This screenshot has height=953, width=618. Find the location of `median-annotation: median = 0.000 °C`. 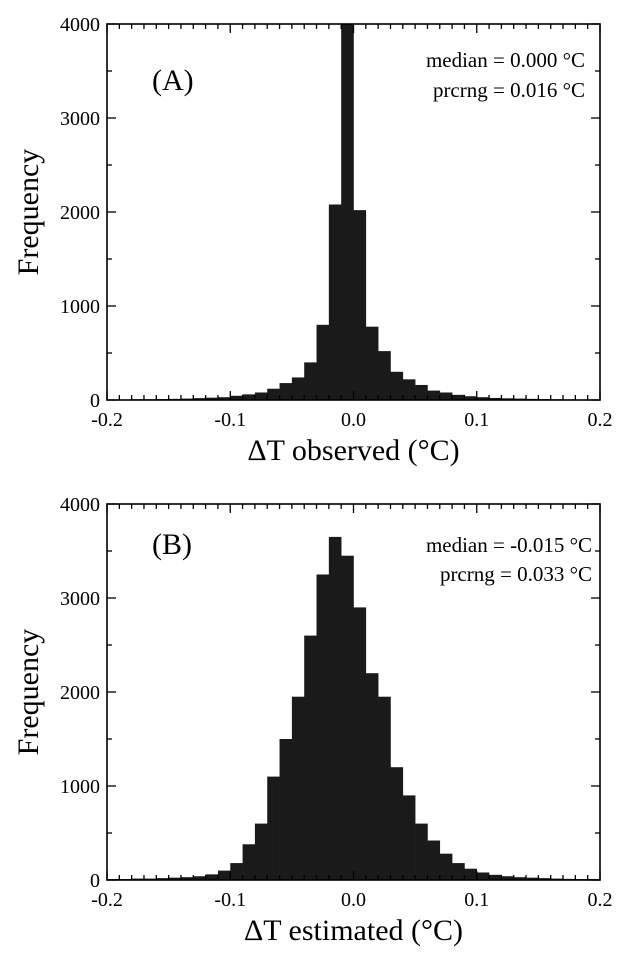

median-annotation: median = 0.000 °C is located at coordinates (505, 60).